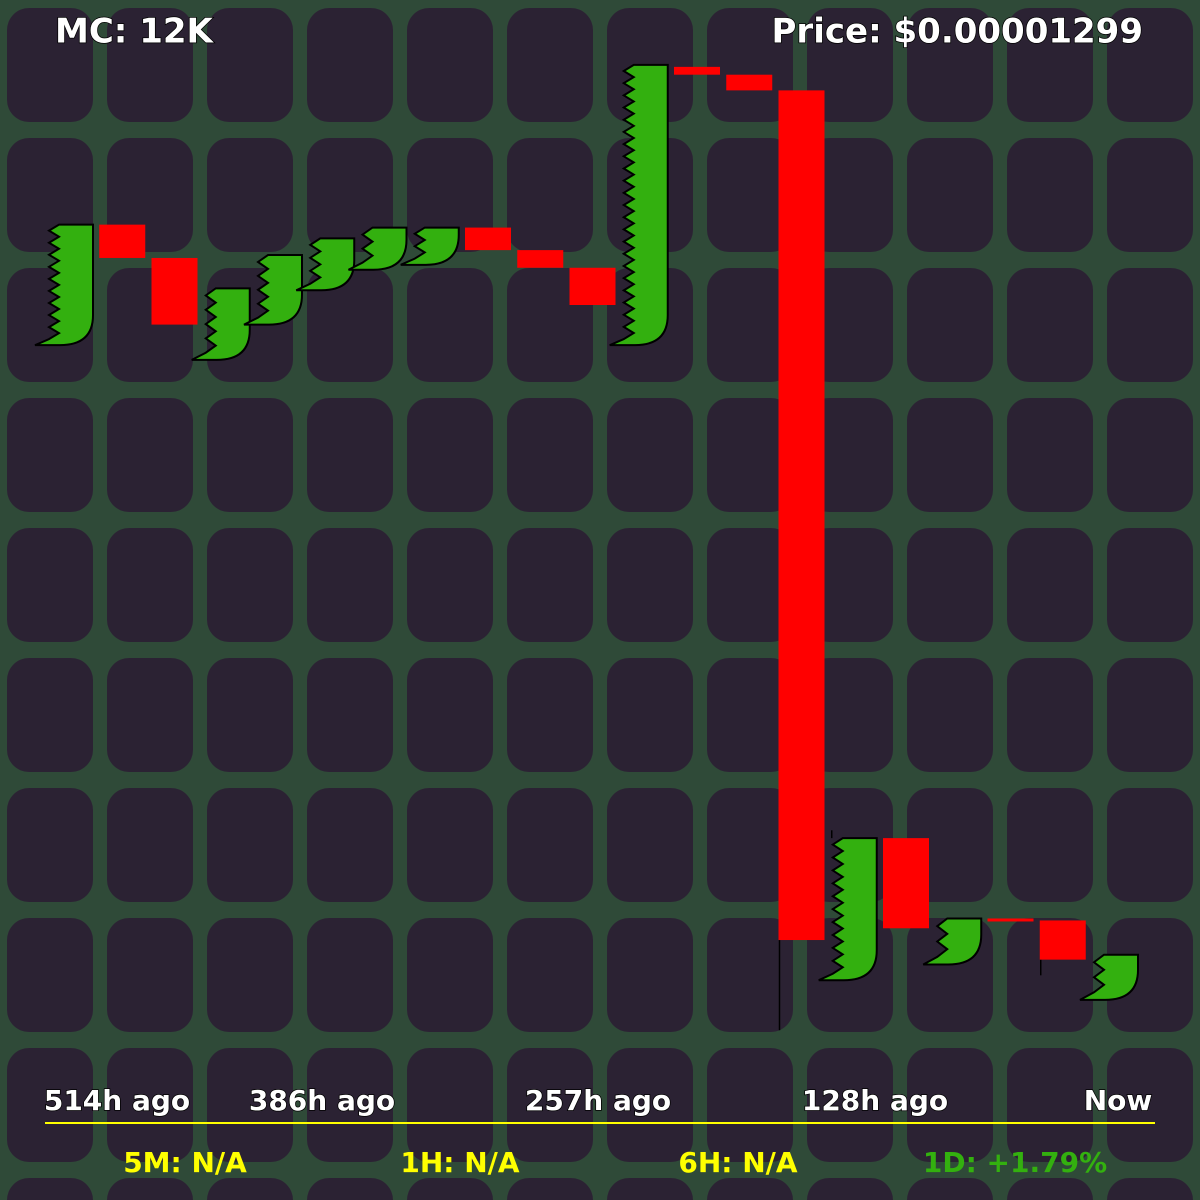 The image size is (1200, 1200). I want to click on stat: 5M: N/A, so click(185, 1162).